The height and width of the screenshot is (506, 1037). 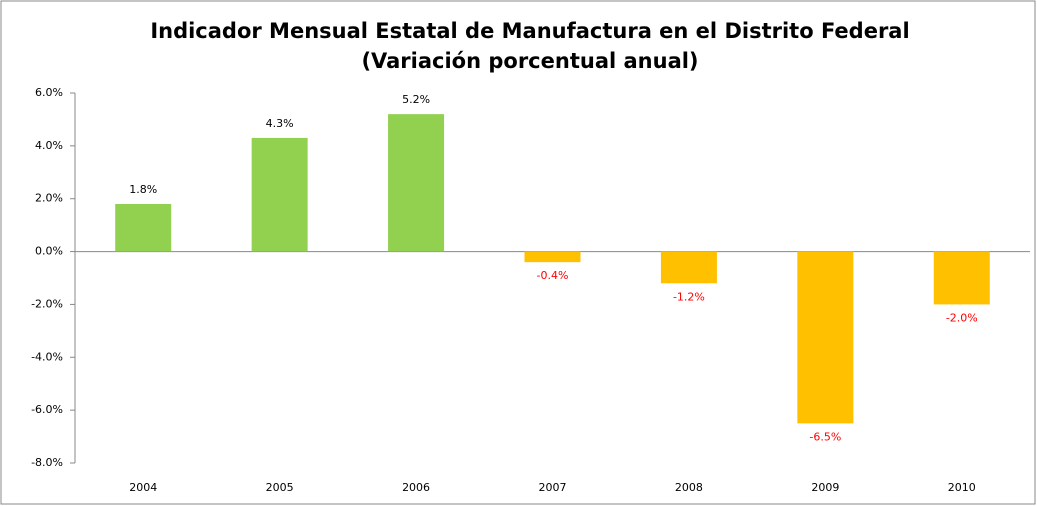 I want to click on y-tick-label: -4.0%, so click(x=47, y=356).